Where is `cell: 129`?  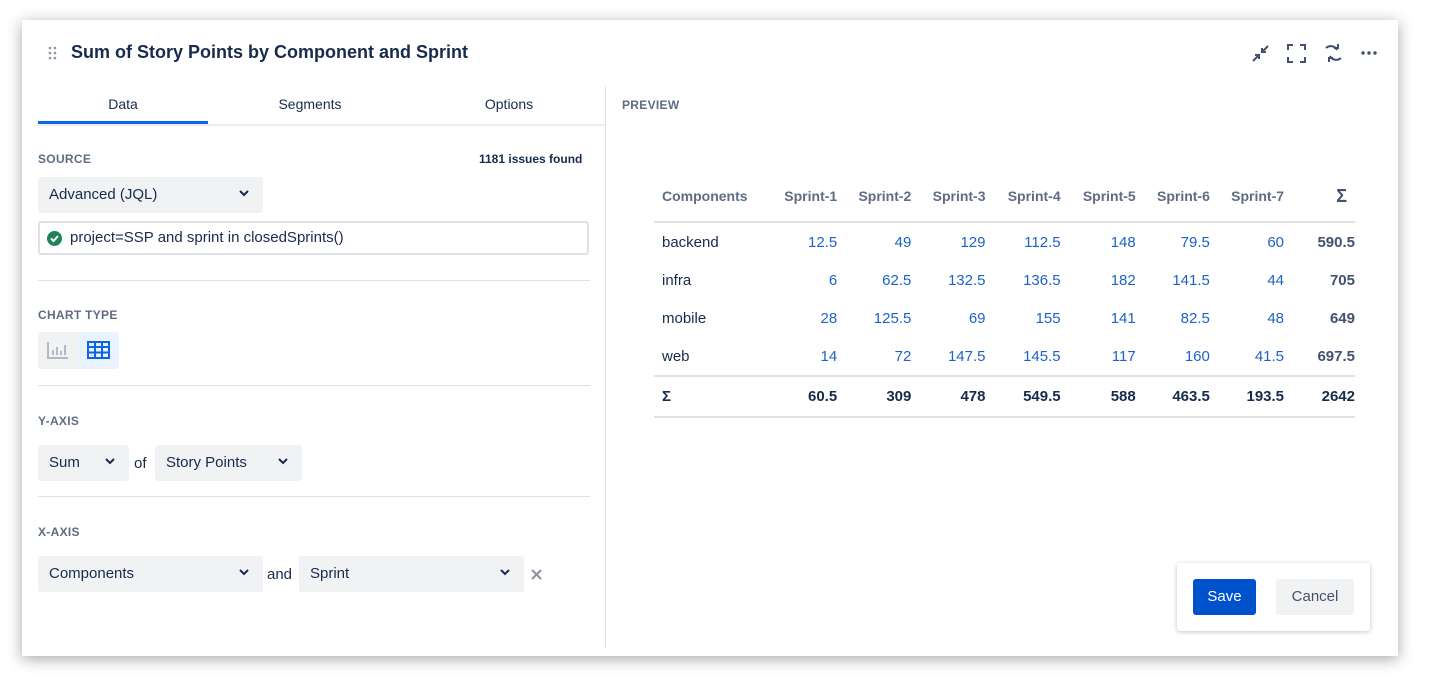 cell: 129 is located at coordinates (973, 242).